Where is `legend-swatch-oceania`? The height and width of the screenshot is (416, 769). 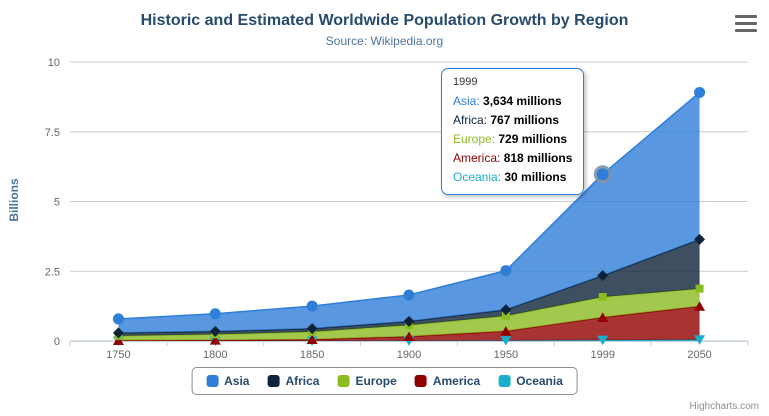 legend-swatch-oceania is located at coordinates (504, 381).